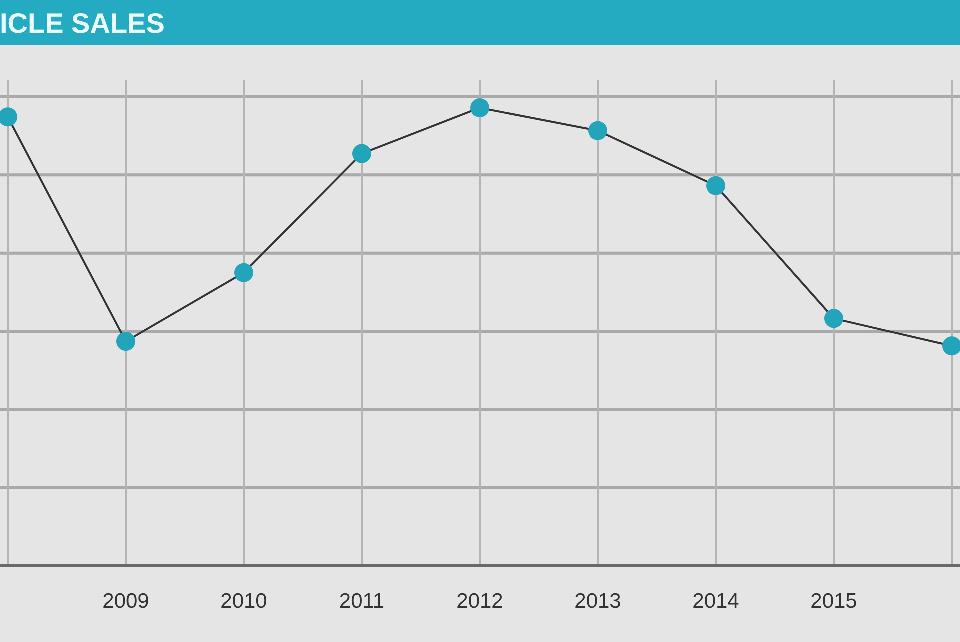  Describe the element at coordinates (82, 23) in the screenshot. I see `chart-title: ICLE SALES` at that location.